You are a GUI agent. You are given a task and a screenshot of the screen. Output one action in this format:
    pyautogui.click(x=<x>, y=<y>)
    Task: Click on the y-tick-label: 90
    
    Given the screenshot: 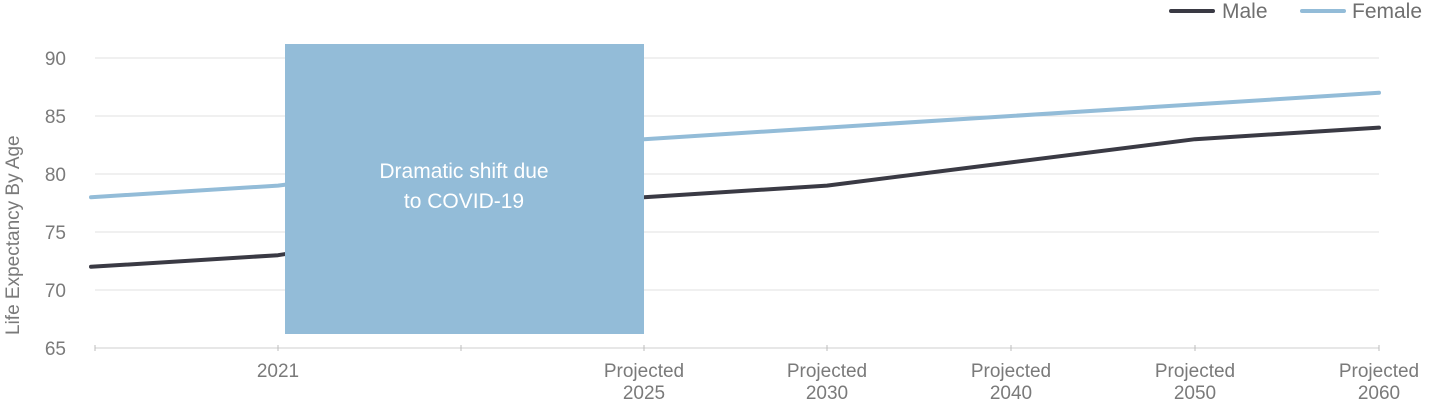 What is the action you would take?
    pyautogui.click(x=55, y=59)
    